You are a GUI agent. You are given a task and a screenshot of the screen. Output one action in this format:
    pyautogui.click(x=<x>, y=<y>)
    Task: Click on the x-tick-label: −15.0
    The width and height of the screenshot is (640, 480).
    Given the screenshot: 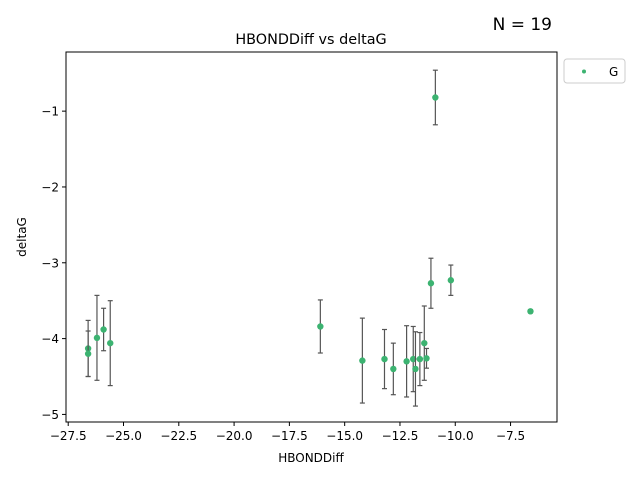 What is the action you would take?
    pyautogui.click(x=344, y=436)
    